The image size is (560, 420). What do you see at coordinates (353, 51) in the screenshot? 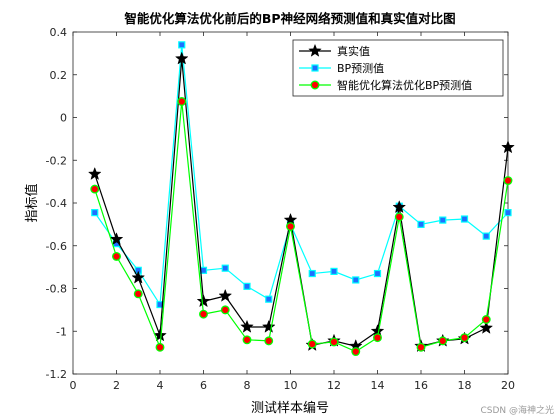
I see `legend-label: 真实值` at bounding box center [353, 51].